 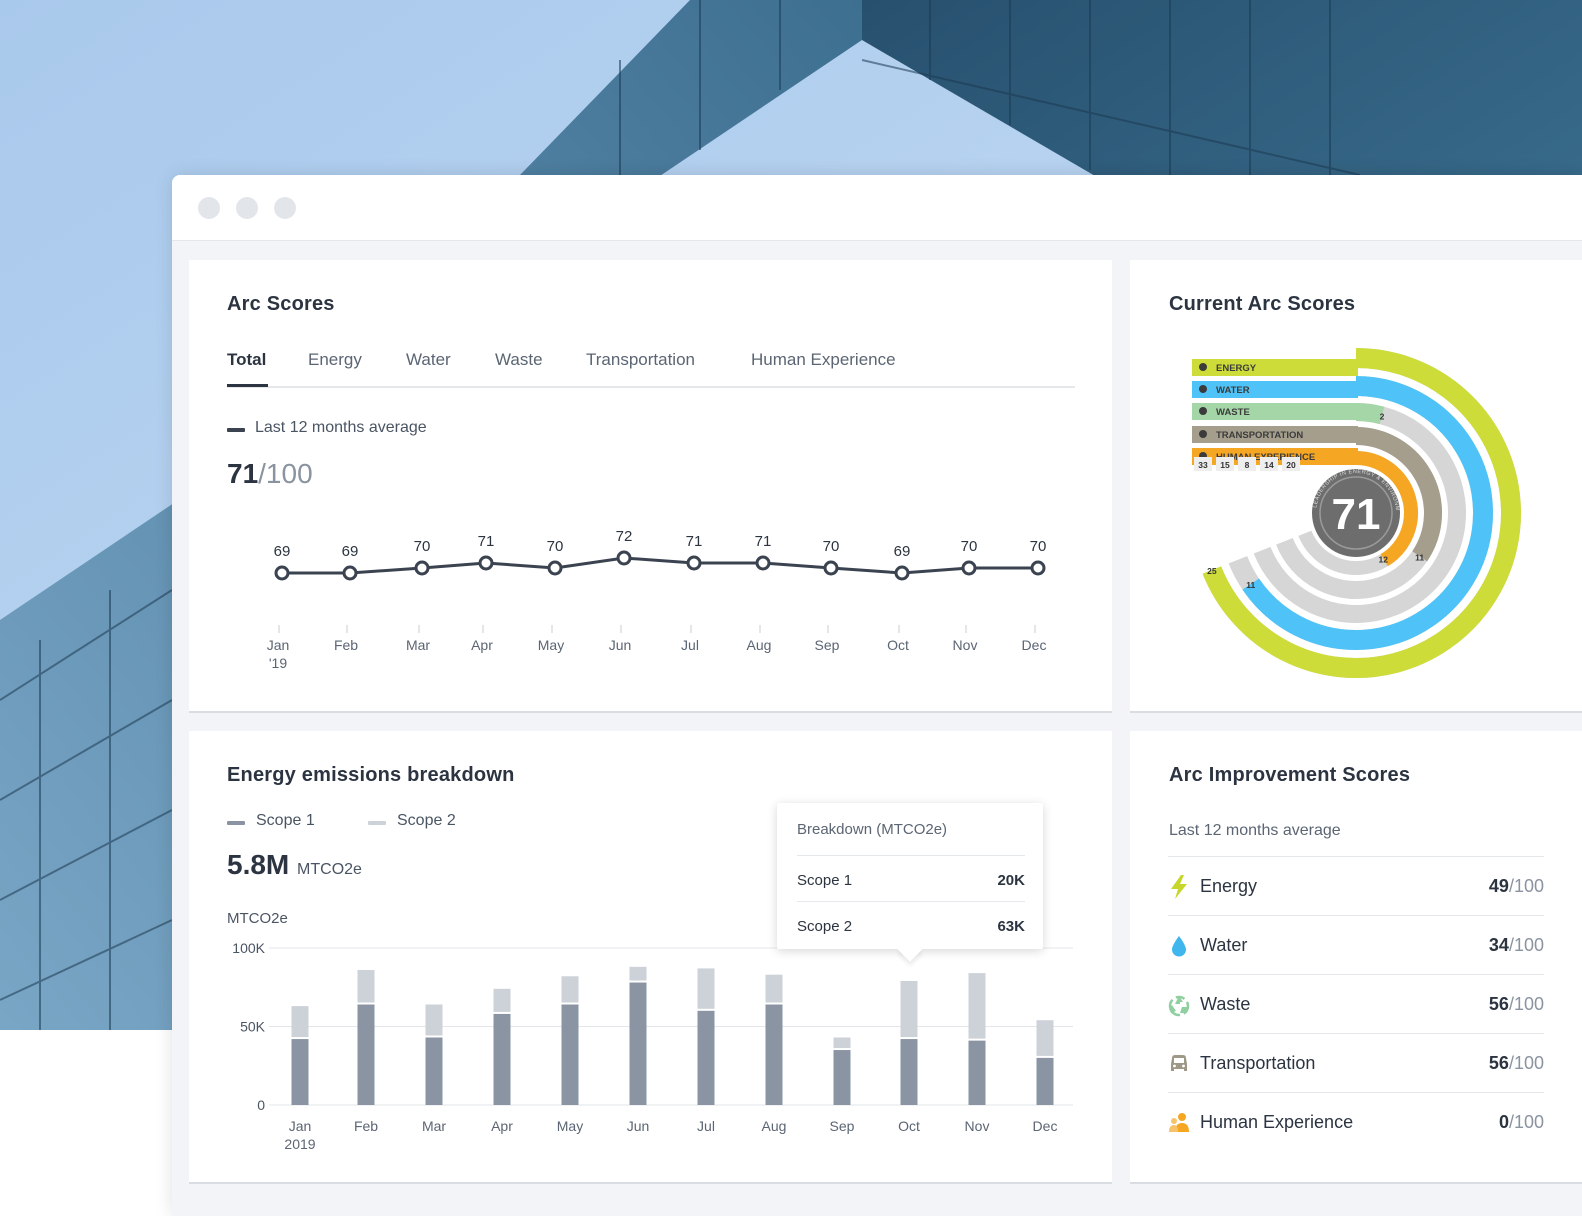 I want to click on arc-max-score-box, so click(x=1247, y=464).